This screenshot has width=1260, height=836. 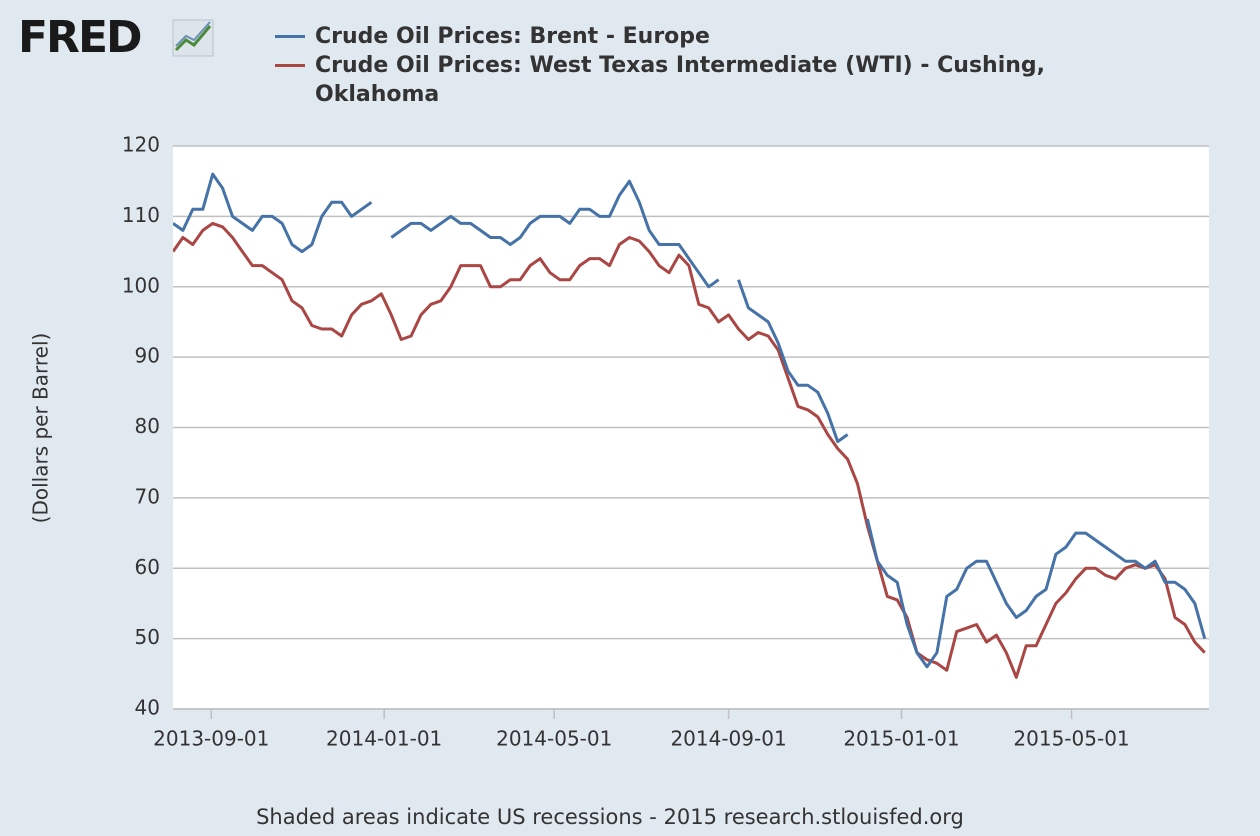 What do you see at coordinates (147, 496) in the screenshot?
I see `y-tick-label: 70` at bounding box center [147, 496].